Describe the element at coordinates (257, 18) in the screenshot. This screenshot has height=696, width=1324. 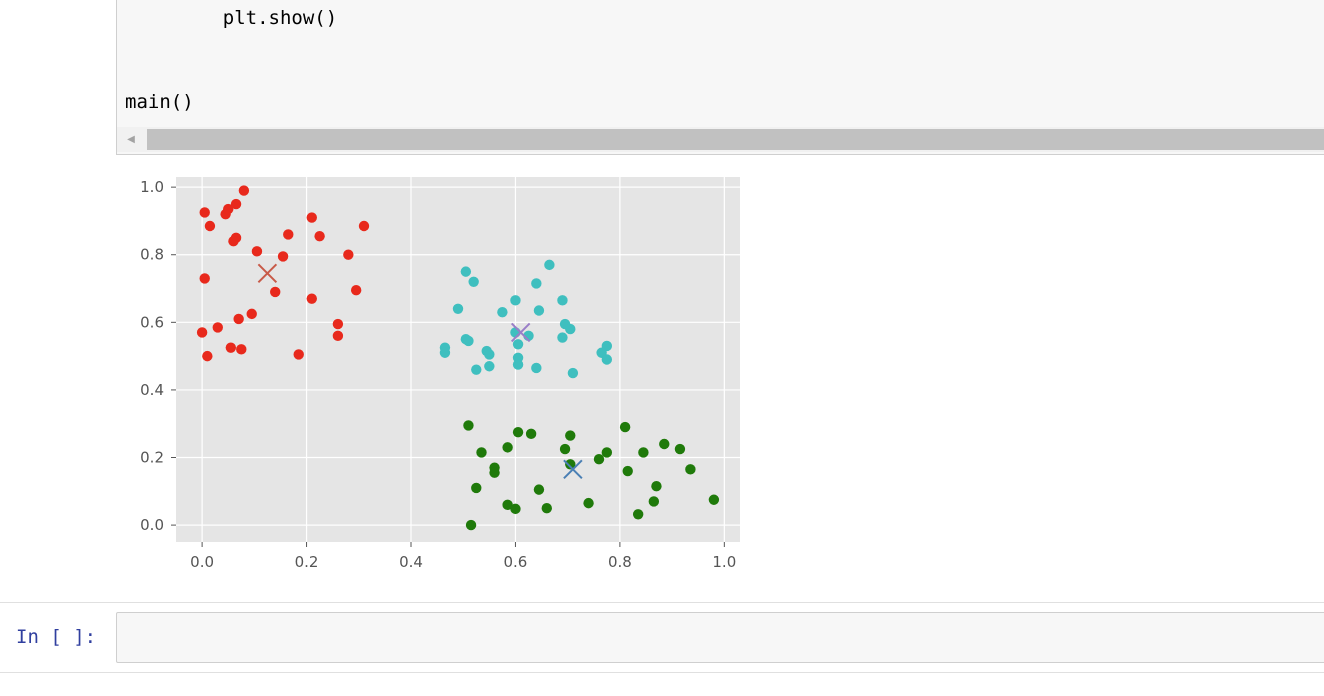
I see `code-line: plt.show()` at that location.